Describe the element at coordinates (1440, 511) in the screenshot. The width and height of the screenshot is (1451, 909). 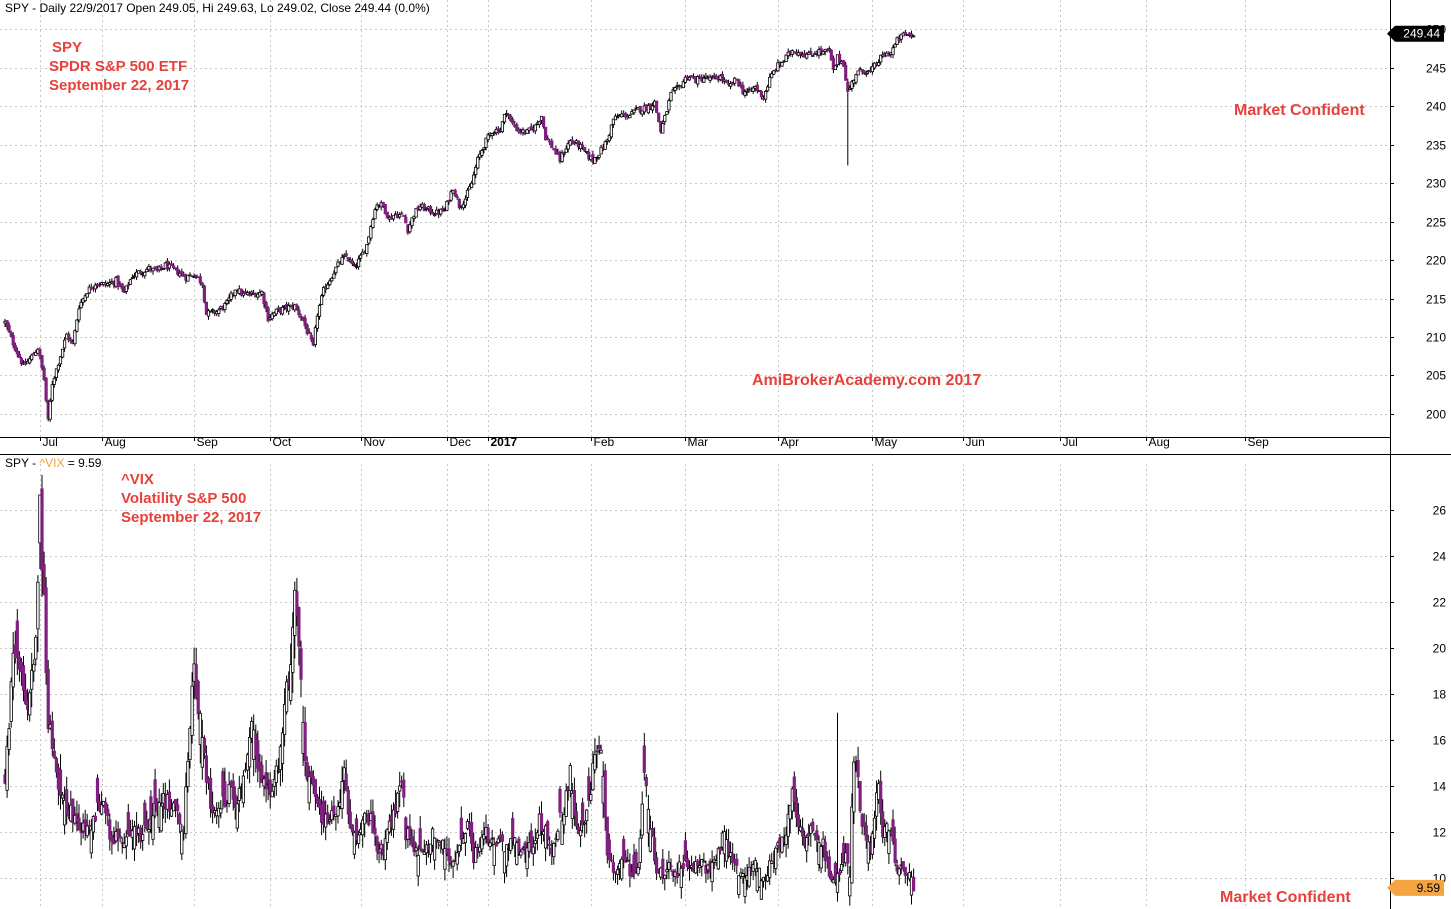
I see `vix-y-tick-label: 26` at that location.